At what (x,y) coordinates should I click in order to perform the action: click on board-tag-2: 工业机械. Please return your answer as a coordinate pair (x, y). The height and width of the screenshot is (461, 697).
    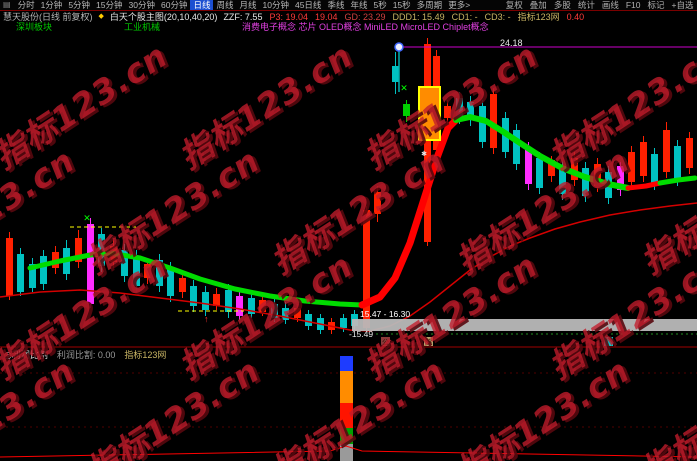
    Looking at the image, I should click on (142, 27).